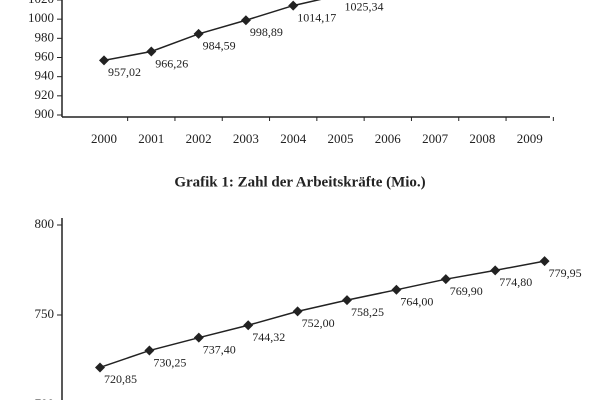  I want to click on x-tick-label: 2007, so click(435, 138).